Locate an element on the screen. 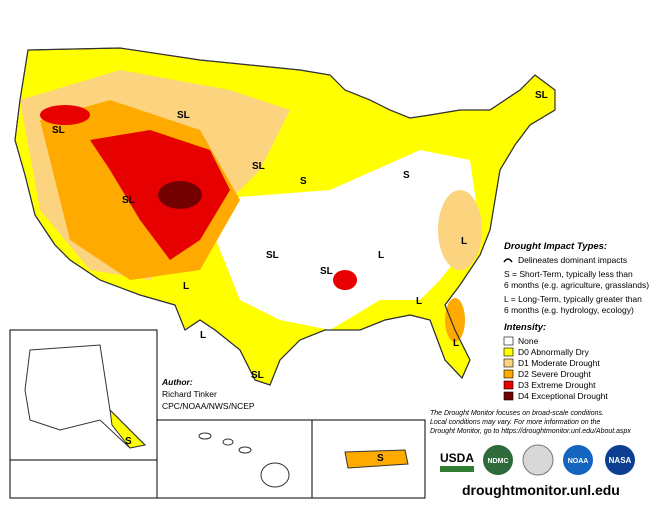 This screenshot has width=660, height=513. logo-nasa-text: NASA is located at coordinates (620, 460).